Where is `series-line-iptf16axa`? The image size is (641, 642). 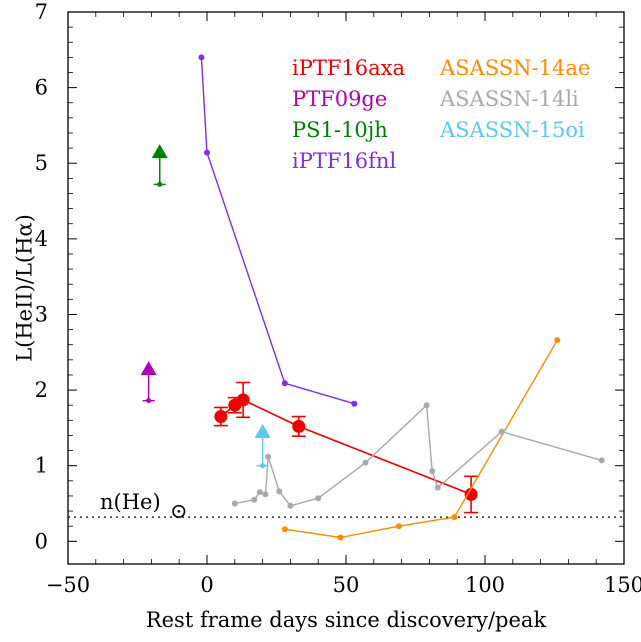 series-line-iptf16axa is located at coordinates (346, 447).